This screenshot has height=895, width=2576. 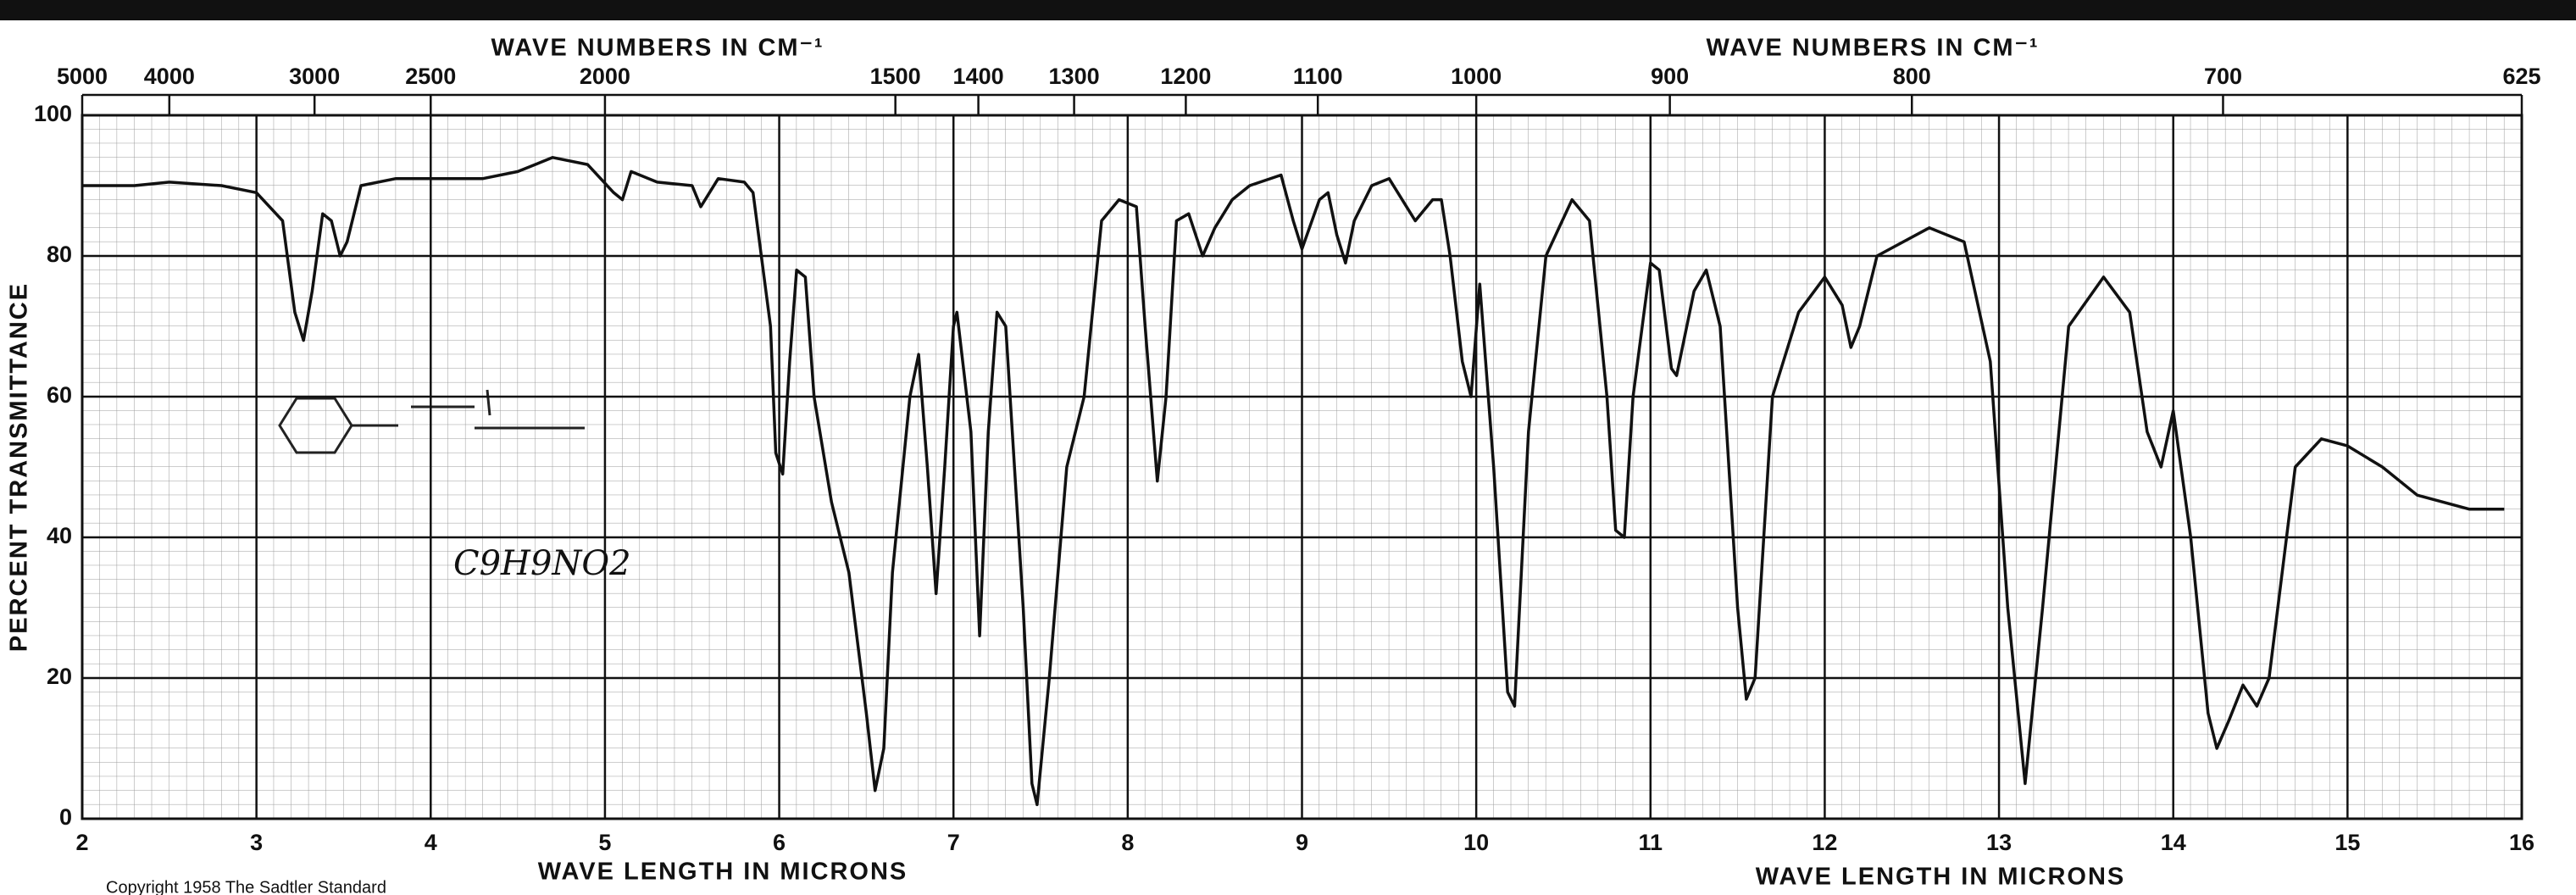 What do you see at coordinates (1476, 76) in the screenshot?
I see `top-tick-label: 1000` at bounding box center [1476, 76].